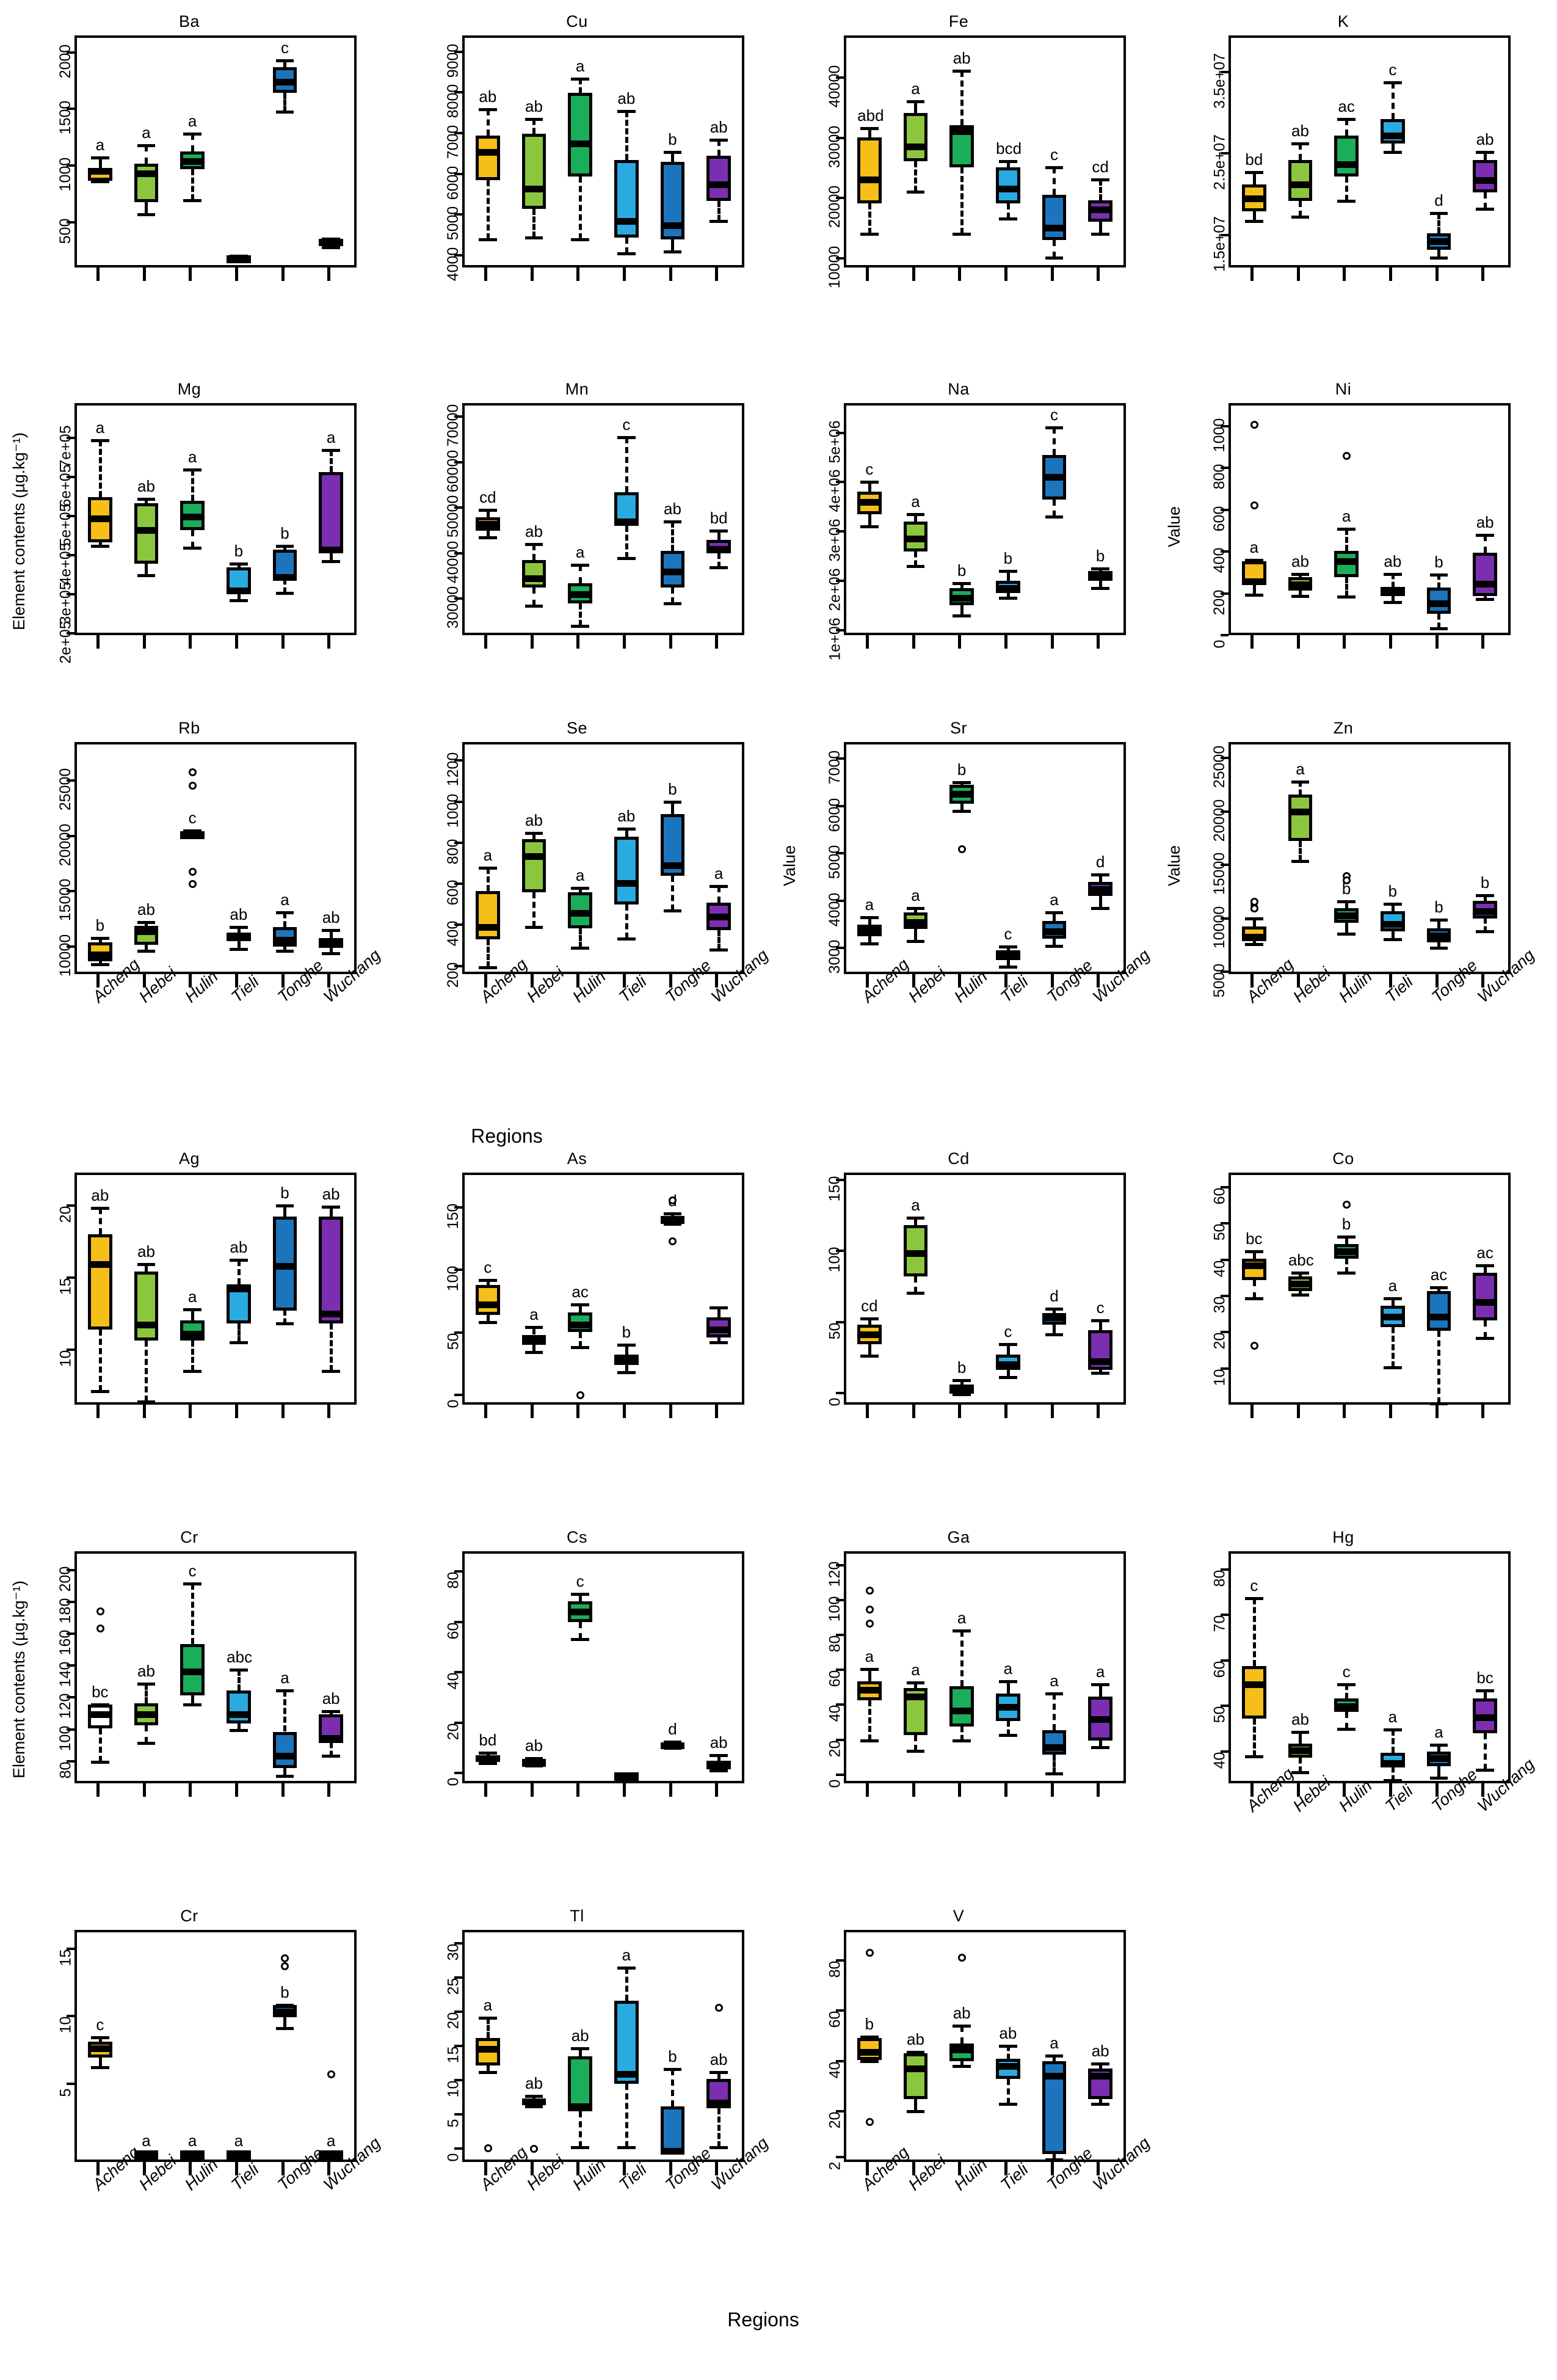 The height and width of the screenshot is (2380, 1557). Describe the element at coordinates (1300, 519) in the screenshot. I see `boxplot-hebei: ab` at that location.